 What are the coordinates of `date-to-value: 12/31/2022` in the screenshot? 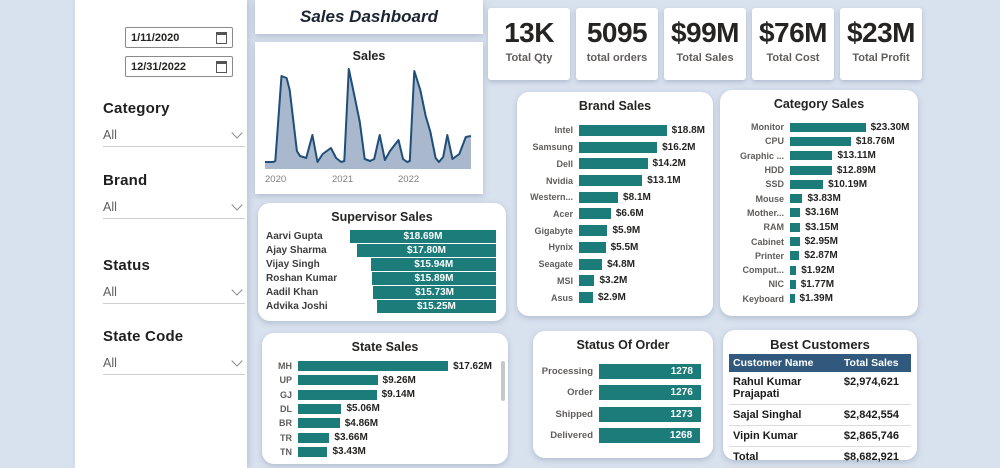 It's located at (159, 66).